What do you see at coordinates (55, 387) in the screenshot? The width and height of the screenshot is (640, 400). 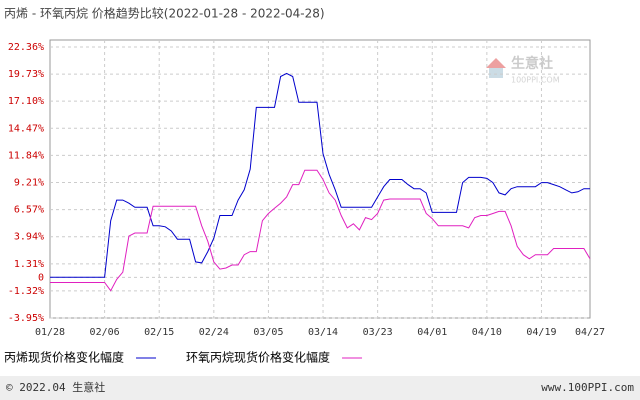 I see `footer-left: © 2022.04 生意社` at bounding box center [55, 387].